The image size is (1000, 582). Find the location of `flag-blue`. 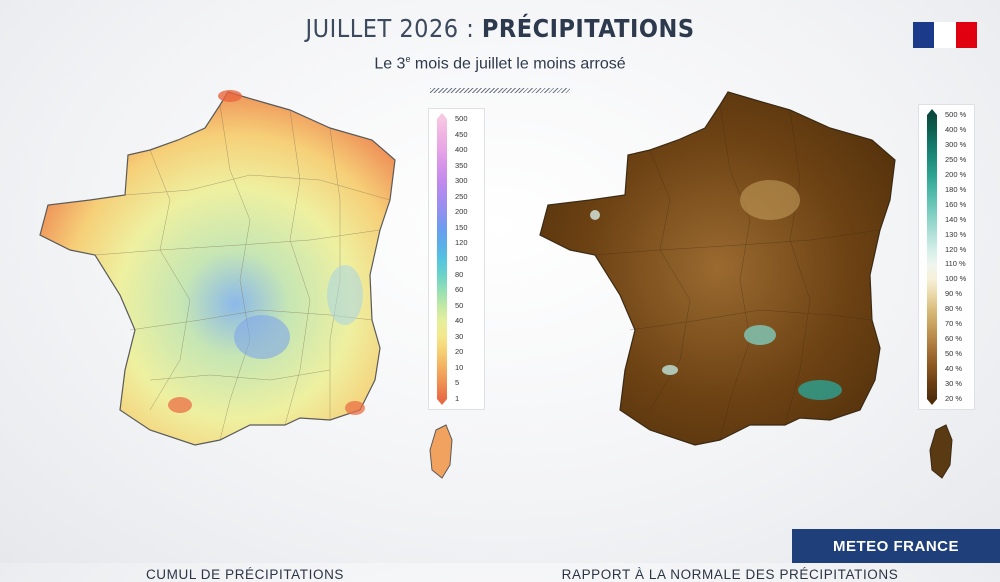

flag-blue is located at coordinates (924, 35).